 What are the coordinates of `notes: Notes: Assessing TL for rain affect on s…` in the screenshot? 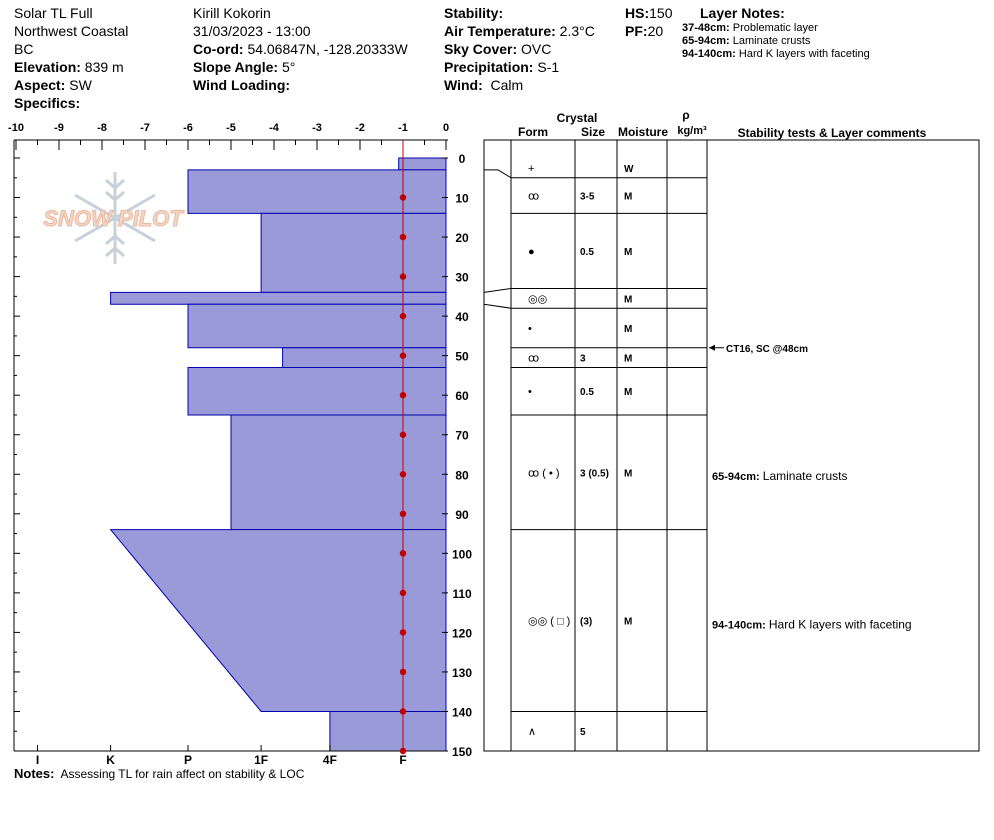 It's located at (159, 773).